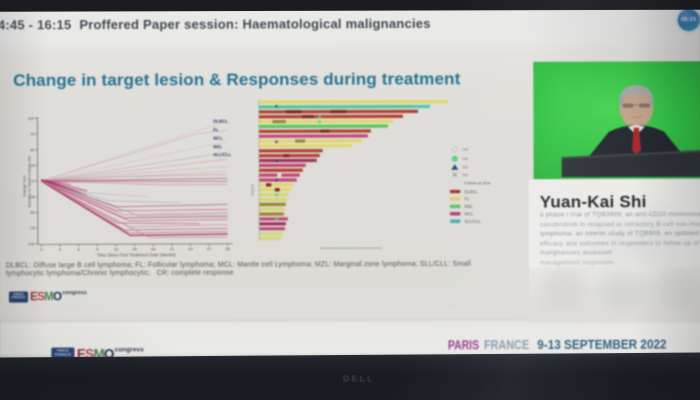  What do you see at coordinates (465, 174) in the screenshot?
I see `svg-text: PD` at bounding box center [465, 174].